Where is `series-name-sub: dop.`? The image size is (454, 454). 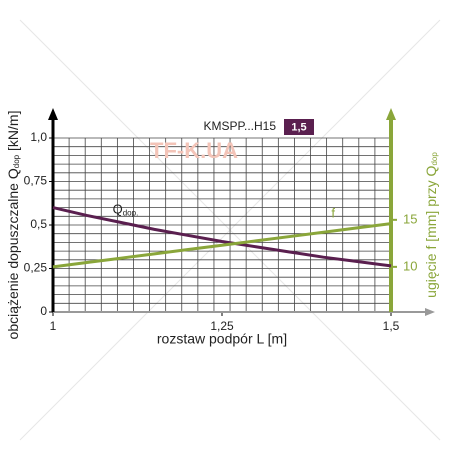
series-name-sub: dop. is located at coordinates (131, 212).